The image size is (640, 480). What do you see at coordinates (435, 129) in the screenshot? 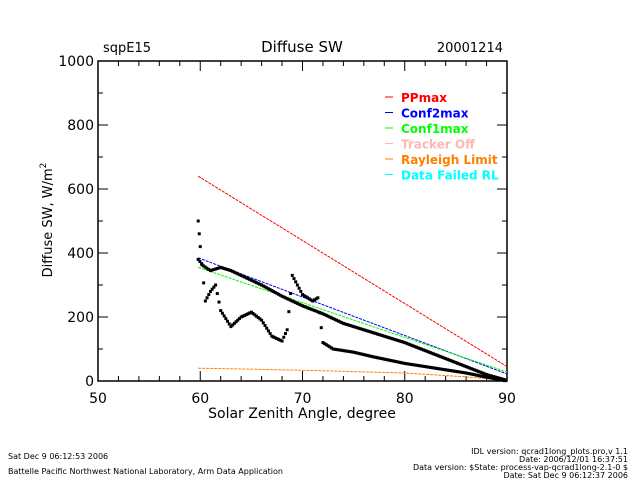
I see `legend-label: Conf1max` at bounding box center [435, 129].